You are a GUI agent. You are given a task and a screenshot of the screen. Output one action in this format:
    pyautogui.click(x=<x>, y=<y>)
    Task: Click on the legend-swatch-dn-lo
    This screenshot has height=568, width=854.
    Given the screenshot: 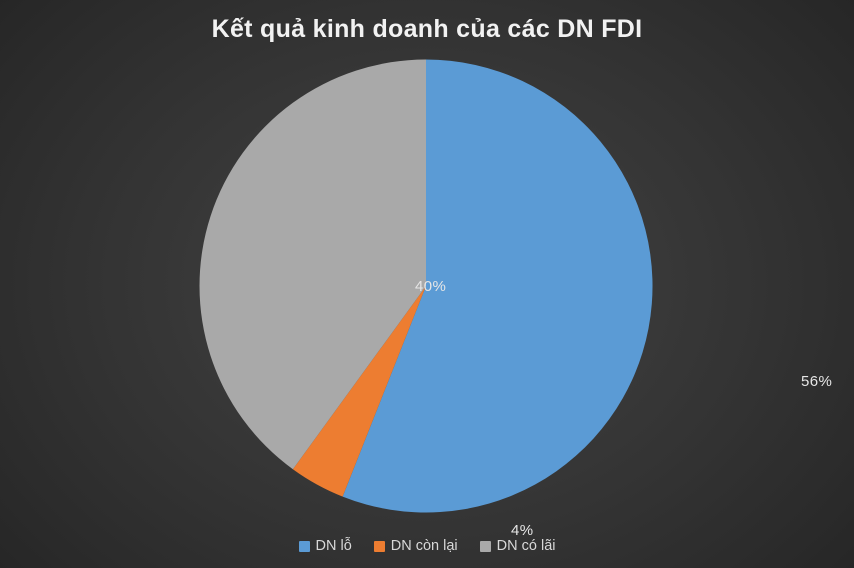 What is the action you would take?
    pyautogui.click(x=304, y=546)
    